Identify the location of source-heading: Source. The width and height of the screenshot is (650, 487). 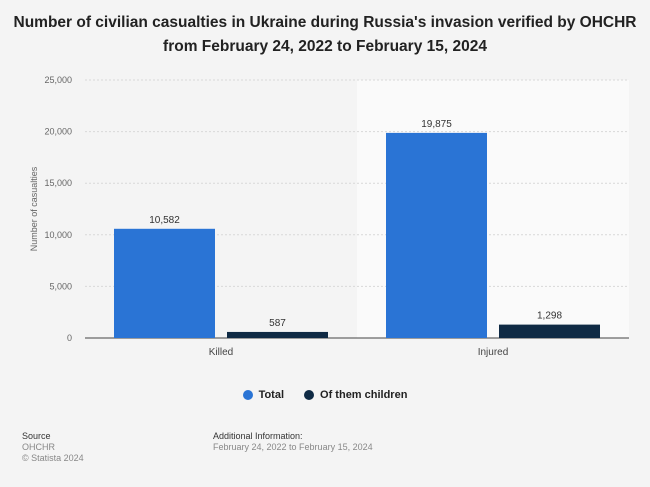
(36, 436).